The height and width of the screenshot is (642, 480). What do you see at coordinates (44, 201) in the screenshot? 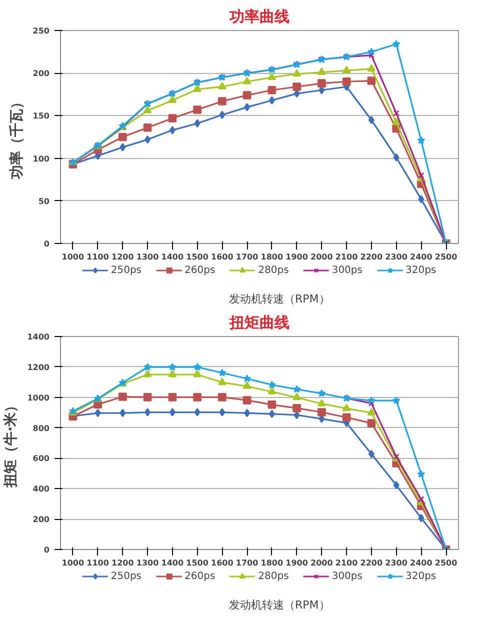
I see `y-tick-label: 50` at bounding box center [44, 201].